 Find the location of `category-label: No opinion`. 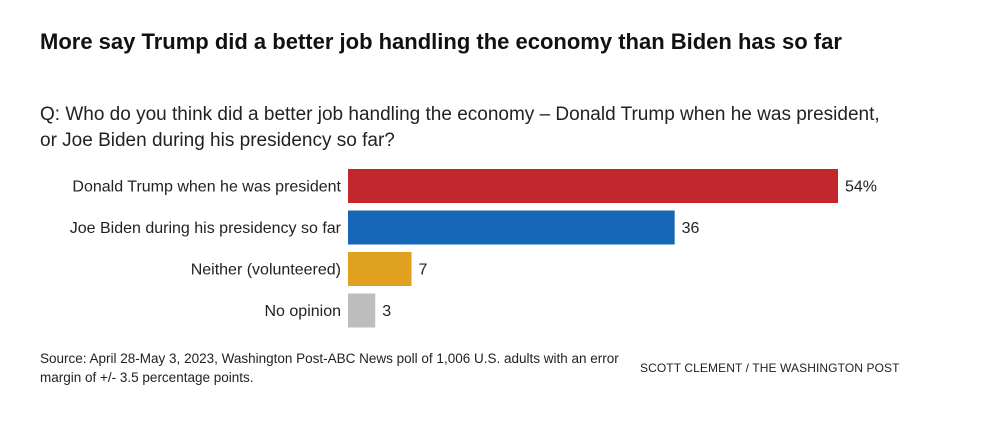

category-label: No opinion is located at coordinates (303, 311).